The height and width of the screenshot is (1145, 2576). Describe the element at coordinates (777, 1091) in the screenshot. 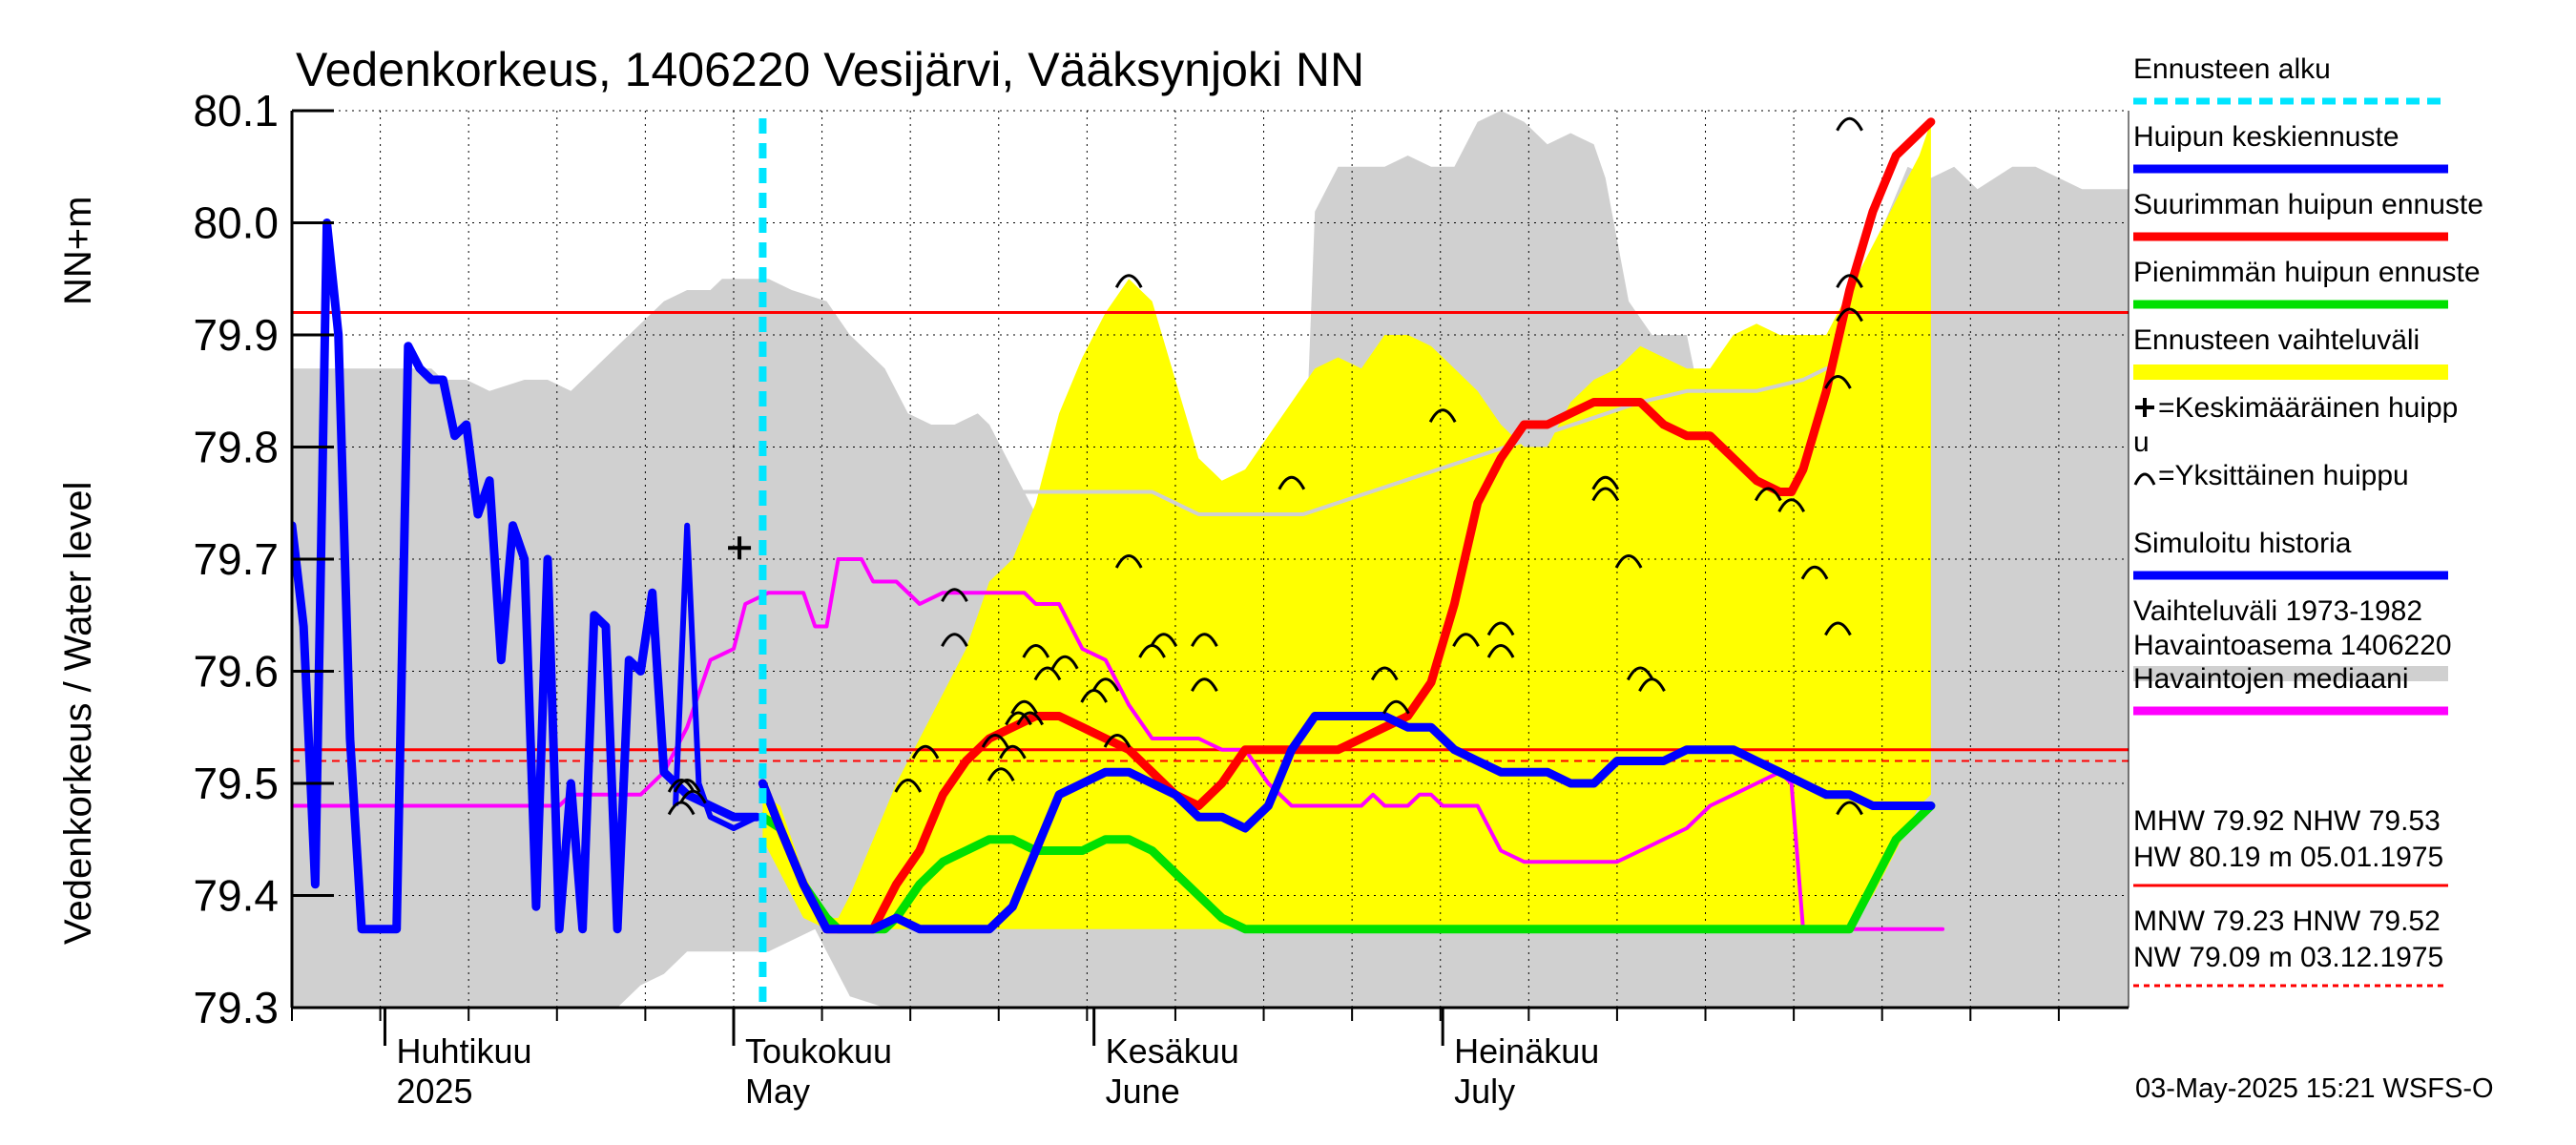

I see `month-label-en-1: May` at that location.